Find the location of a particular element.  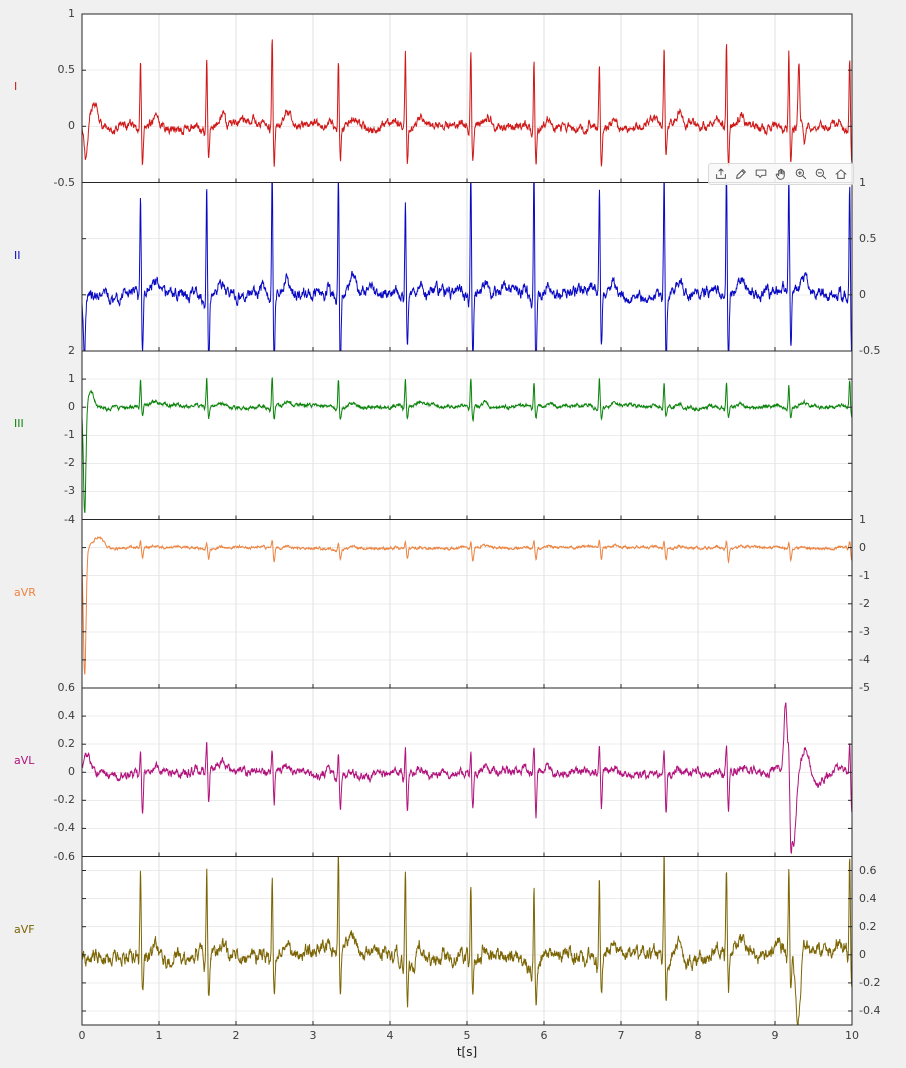

subplot-aVF is located at coordinates (467, 941).